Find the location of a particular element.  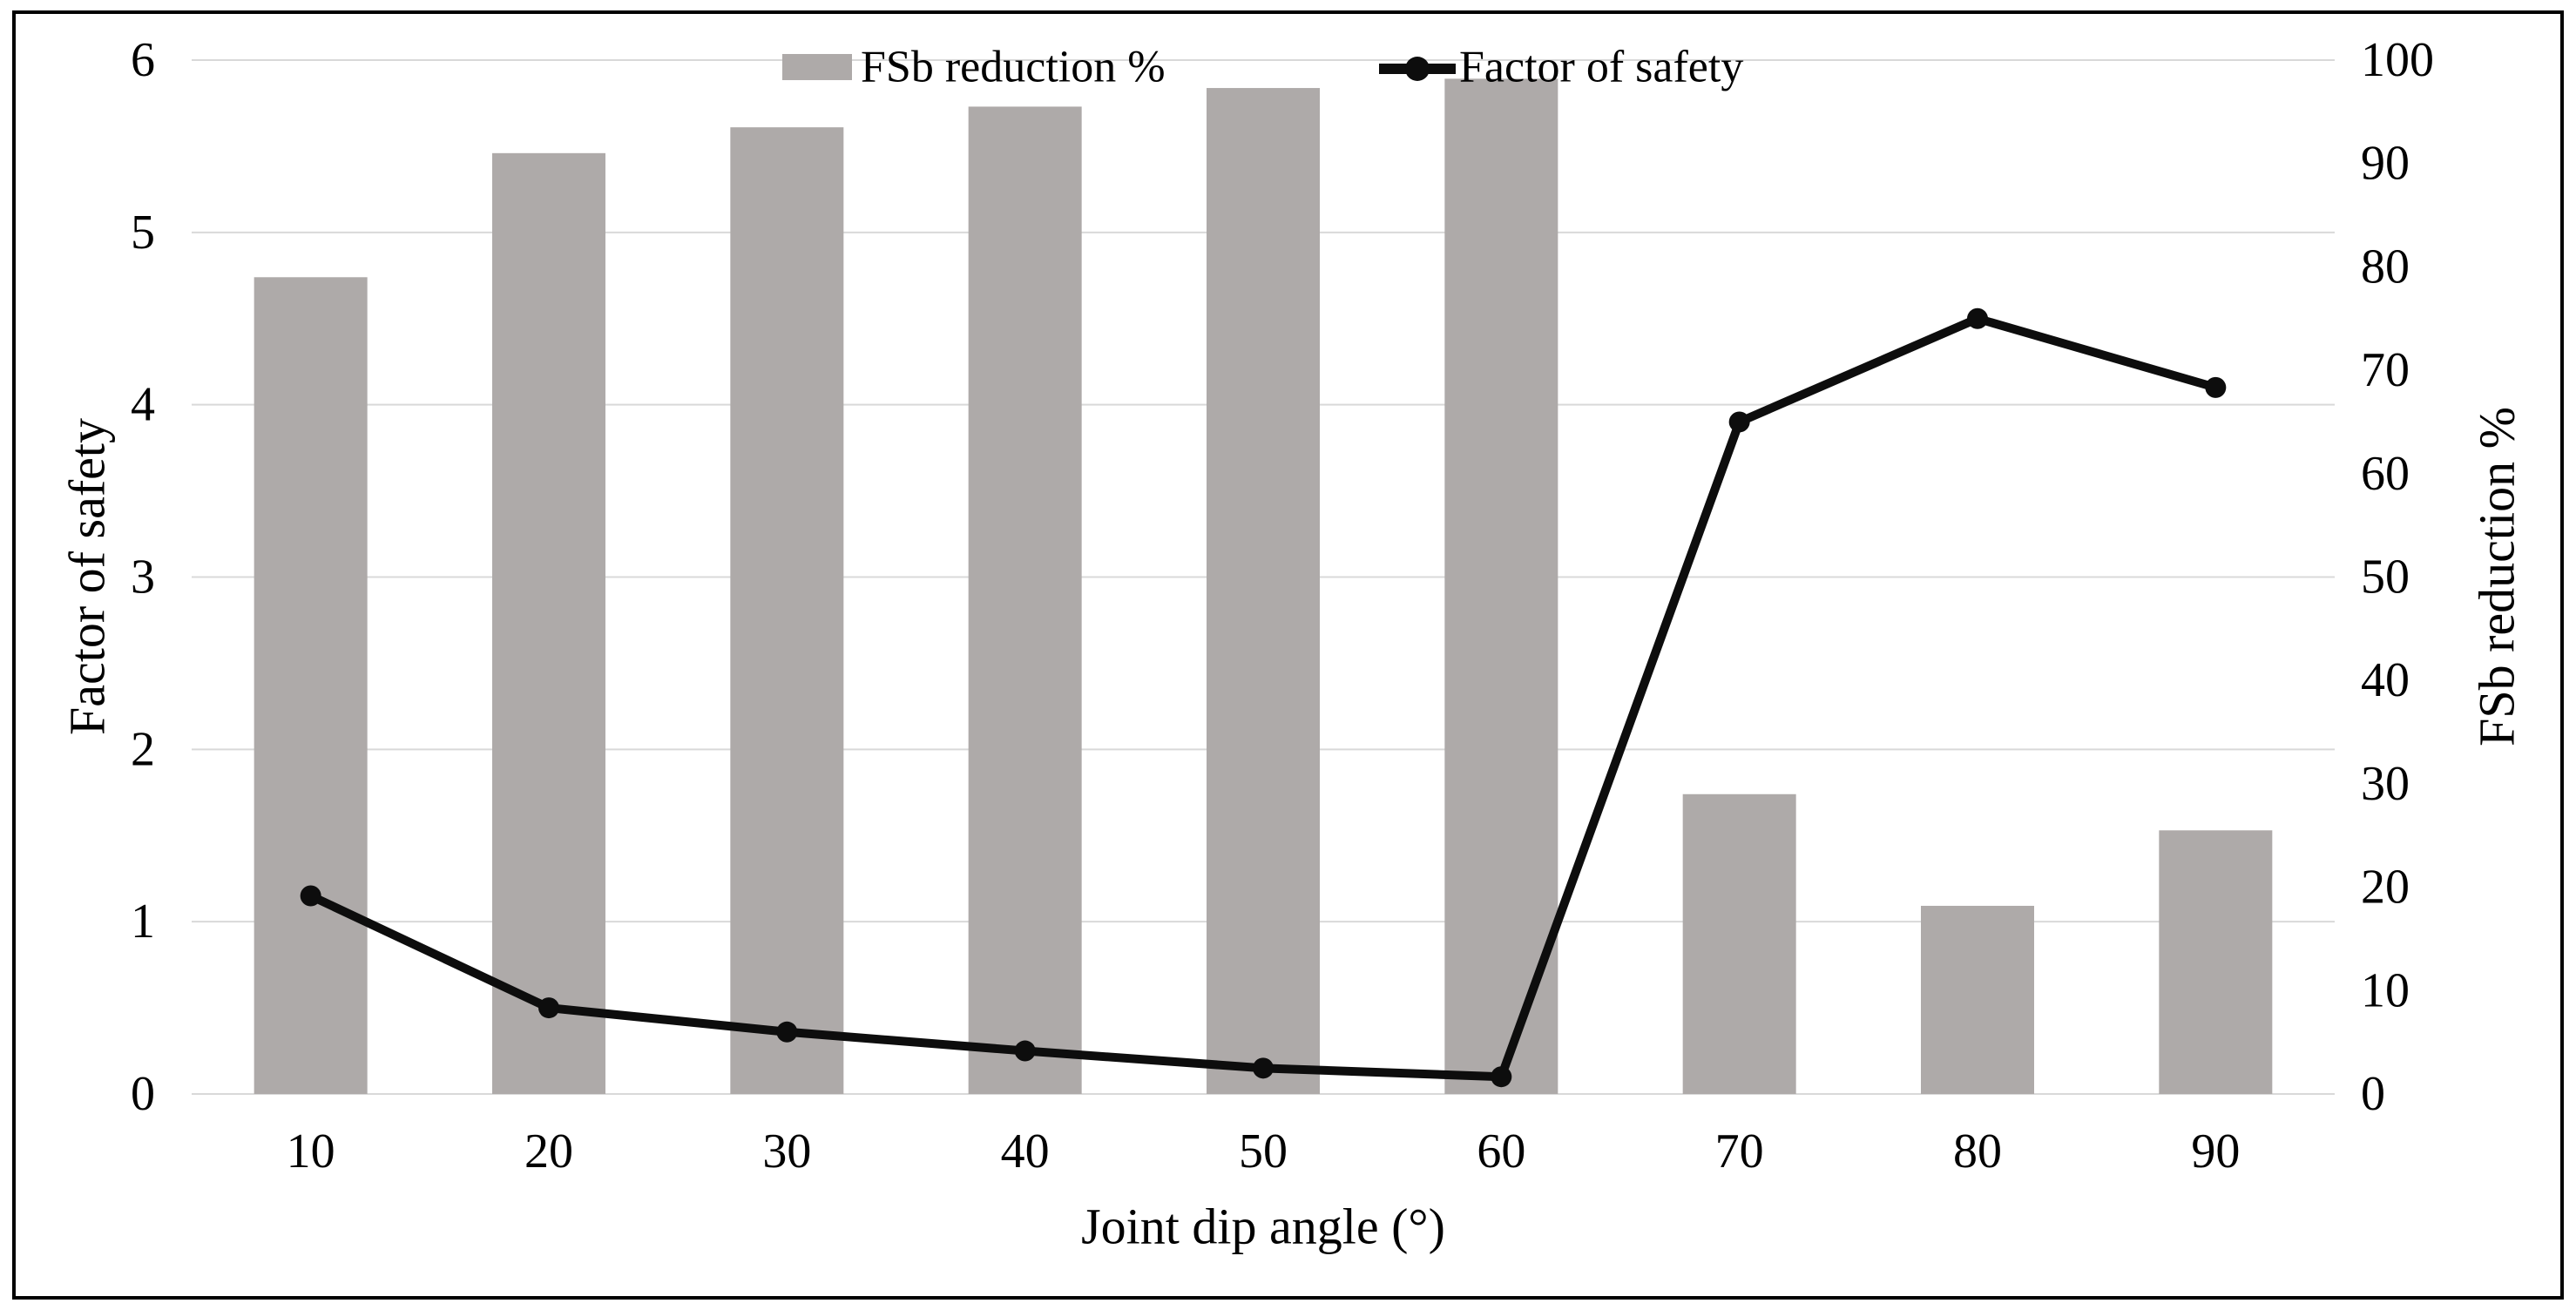

x-tick-10: 10 is located at coordinates (311, 1151).